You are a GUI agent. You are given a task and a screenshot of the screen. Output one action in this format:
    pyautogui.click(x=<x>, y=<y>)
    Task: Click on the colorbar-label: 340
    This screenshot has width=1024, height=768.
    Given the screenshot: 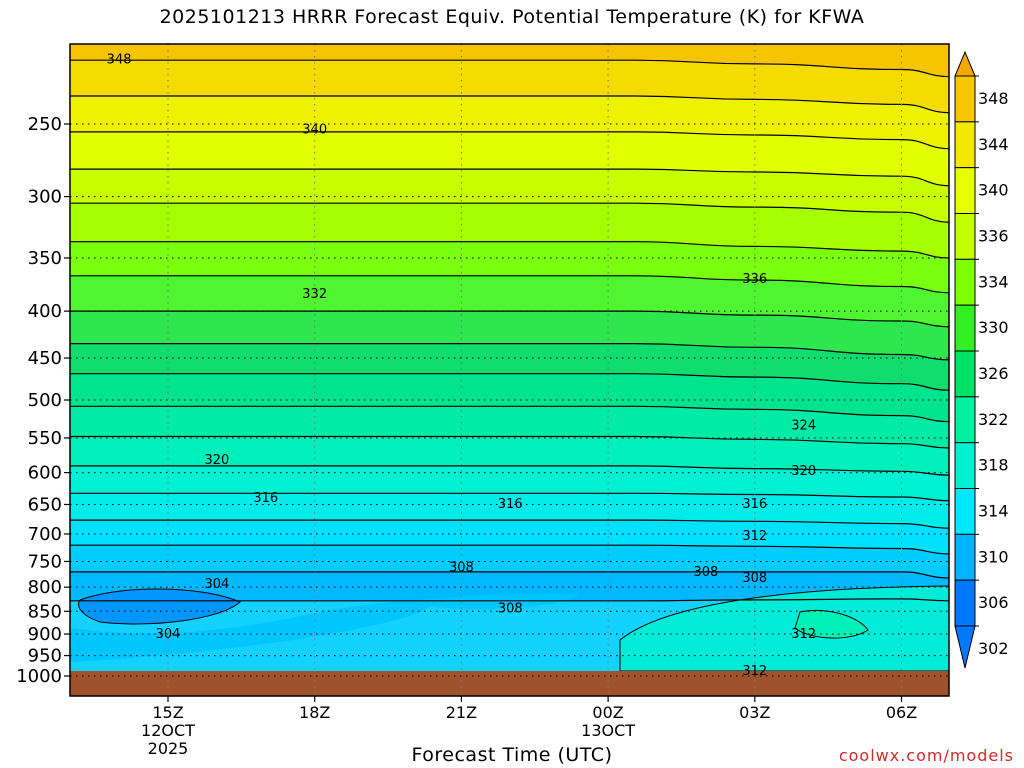 What is the action you would take?
    pyautogui.click(x=993, y=190)
    